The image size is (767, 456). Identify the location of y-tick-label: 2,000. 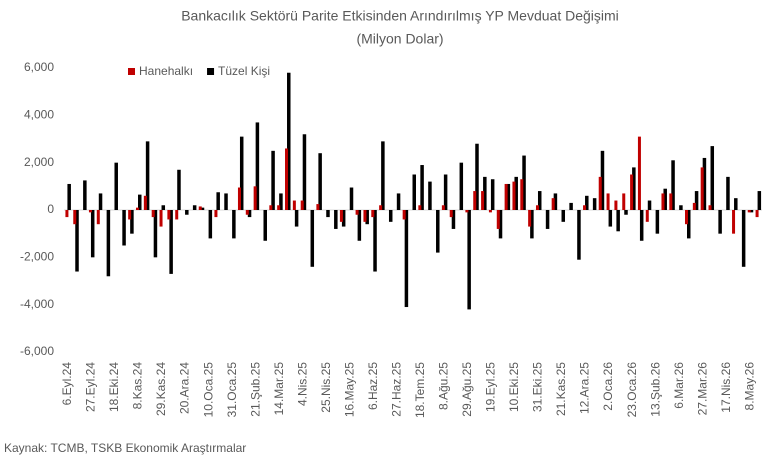
(39, 162).